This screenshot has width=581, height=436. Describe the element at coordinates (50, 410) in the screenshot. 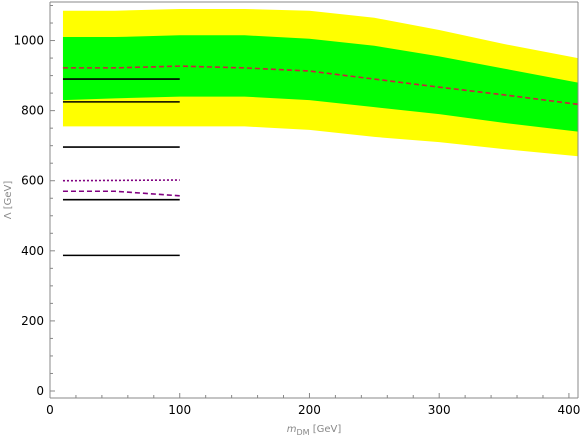

I see `x-tick-label: 0` at that location.